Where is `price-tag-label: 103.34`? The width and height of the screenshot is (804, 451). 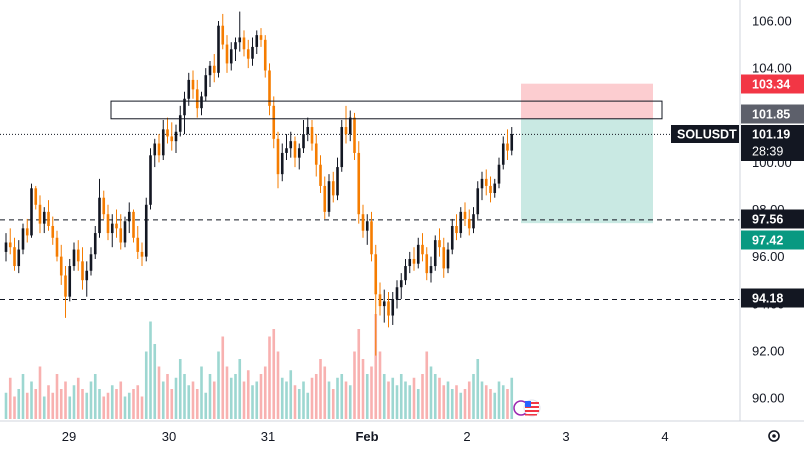
price-tag-label: 103.34 is located at coordinates (771, 85).